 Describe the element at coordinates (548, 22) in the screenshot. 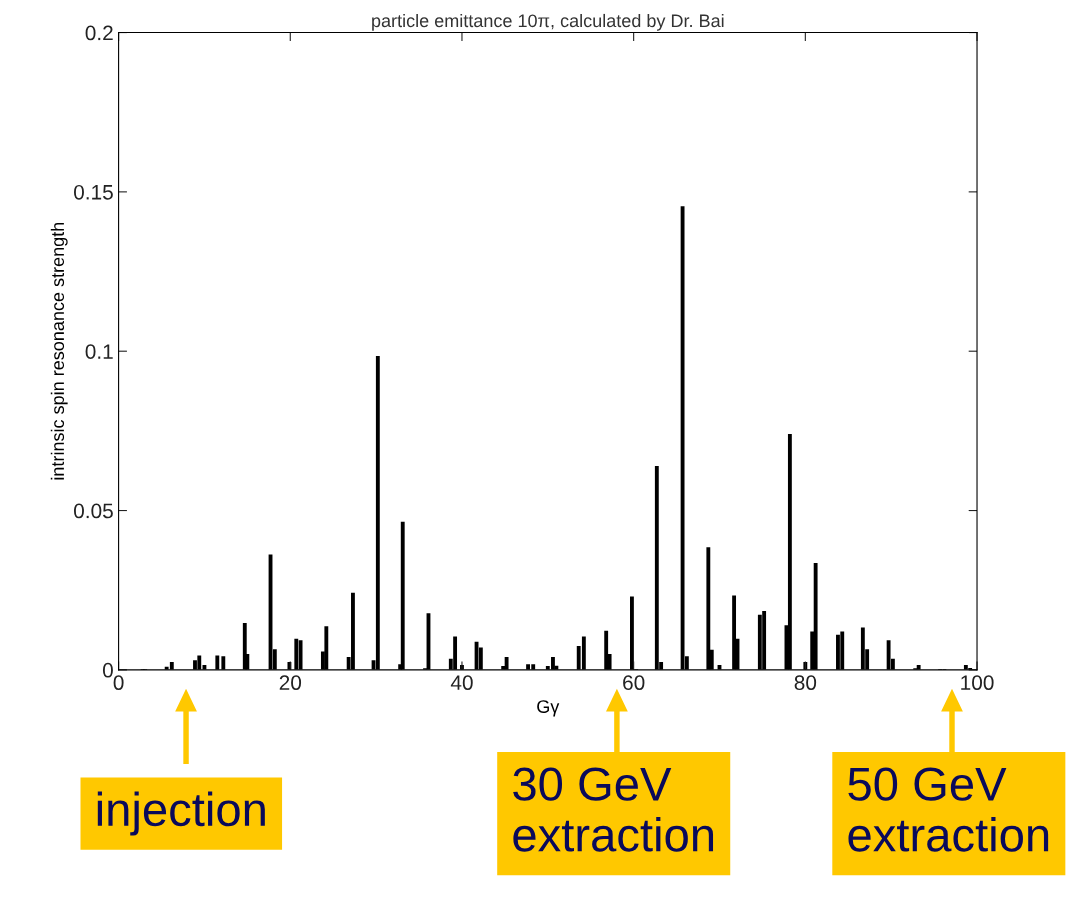

I see `chart-title: particle emittance 10π, calculated by Dr. Bai` at that location.